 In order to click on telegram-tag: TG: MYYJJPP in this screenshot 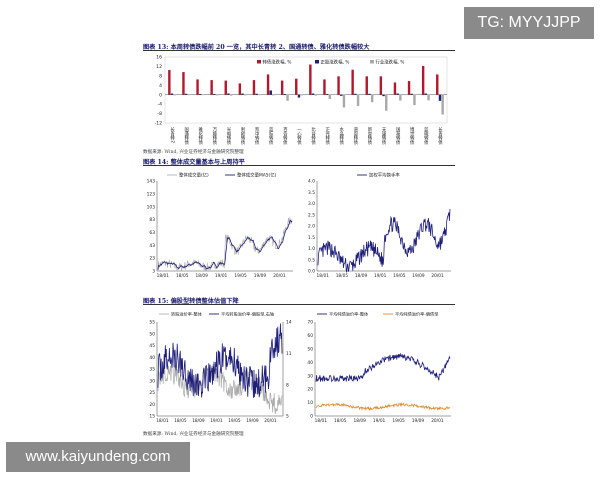, I will do `click(529, 23)`.